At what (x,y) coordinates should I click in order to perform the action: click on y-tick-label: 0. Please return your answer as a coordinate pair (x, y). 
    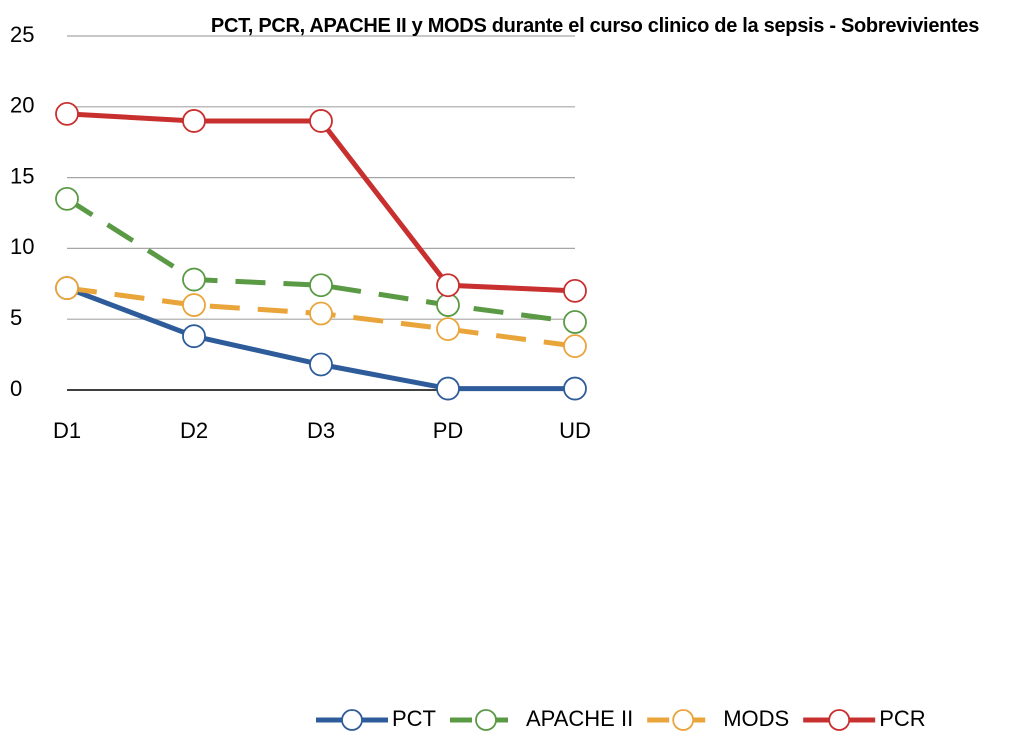
    Looking at the image, I should click on (16, 388).